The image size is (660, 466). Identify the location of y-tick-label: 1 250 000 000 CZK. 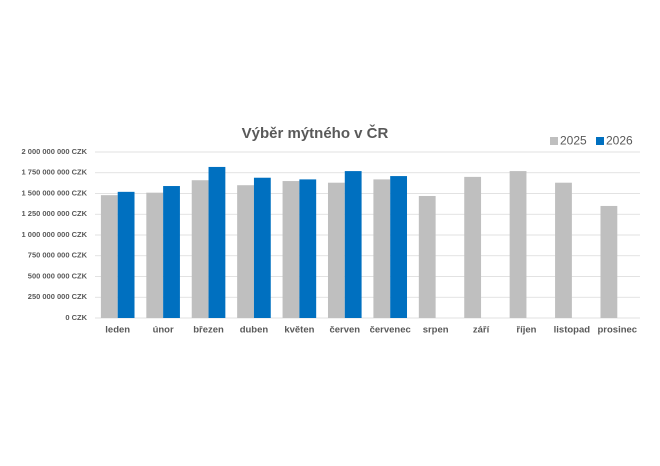
(55, 213).